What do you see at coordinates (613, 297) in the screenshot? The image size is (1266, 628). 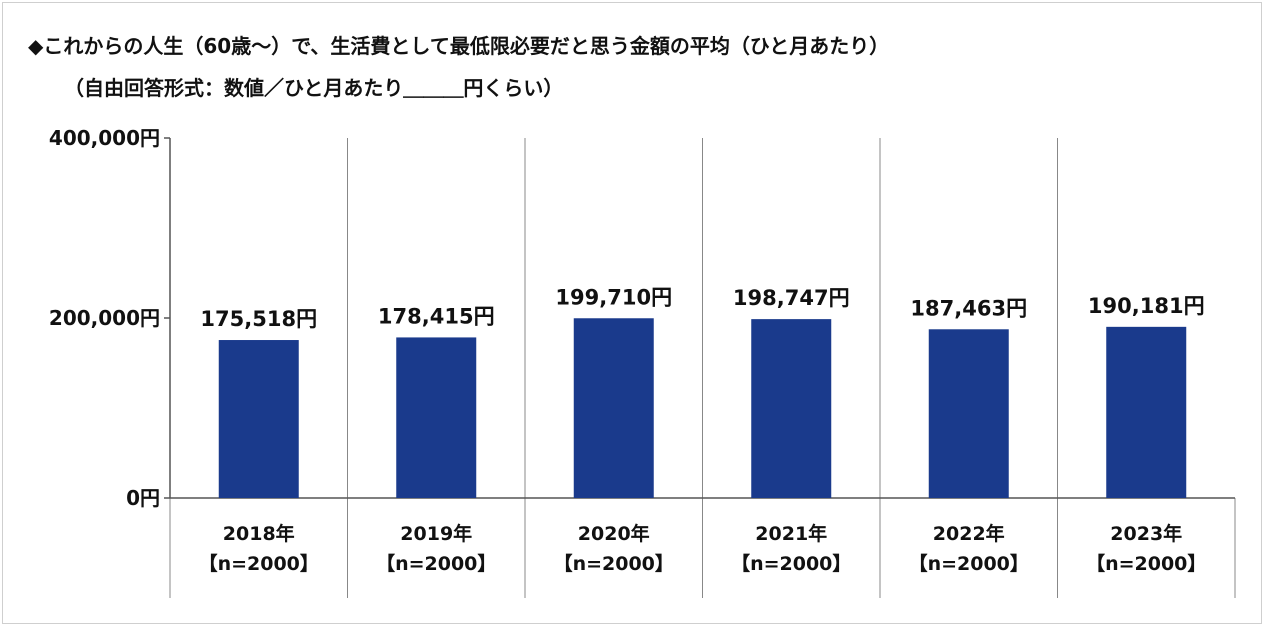 I see `data-label: 199,710円` at bounding box center [613, 297].